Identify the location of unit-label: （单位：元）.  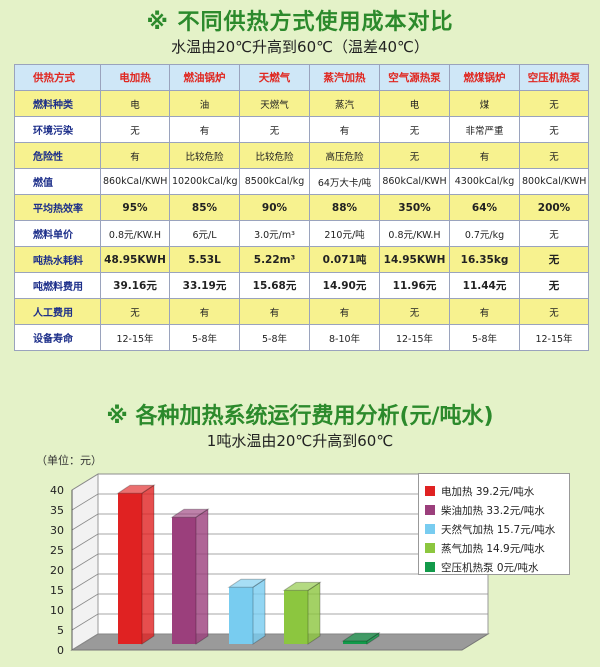
(69, 460).